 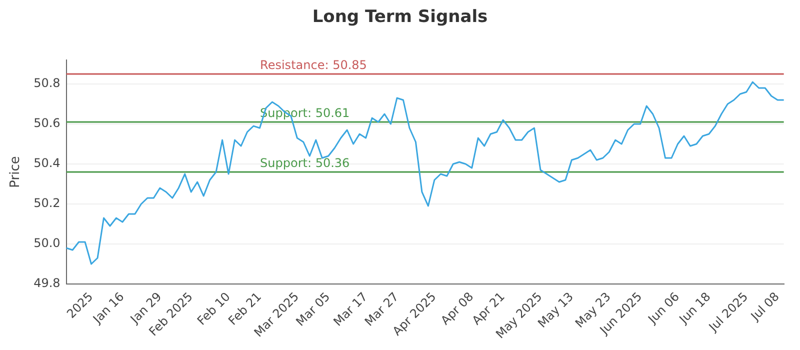 I want to click on y-axis-title: Price, so click(x=16, y=172).